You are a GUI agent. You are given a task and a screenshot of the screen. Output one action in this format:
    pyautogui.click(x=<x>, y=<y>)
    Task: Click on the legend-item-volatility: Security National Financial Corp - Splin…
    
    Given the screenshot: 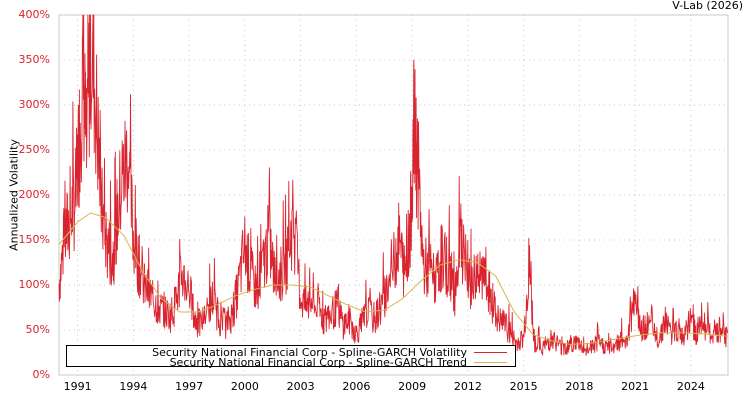 What is the action you would take?
    pyautogui.click(x=329, y=352)
    